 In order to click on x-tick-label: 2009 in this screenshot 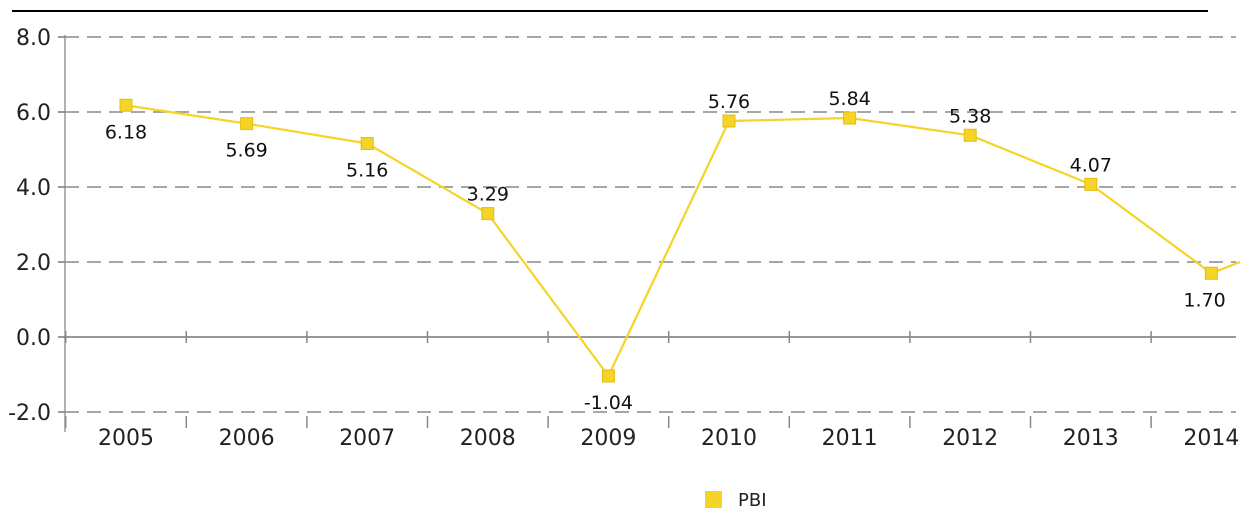, I will do `click(608, 438)`.